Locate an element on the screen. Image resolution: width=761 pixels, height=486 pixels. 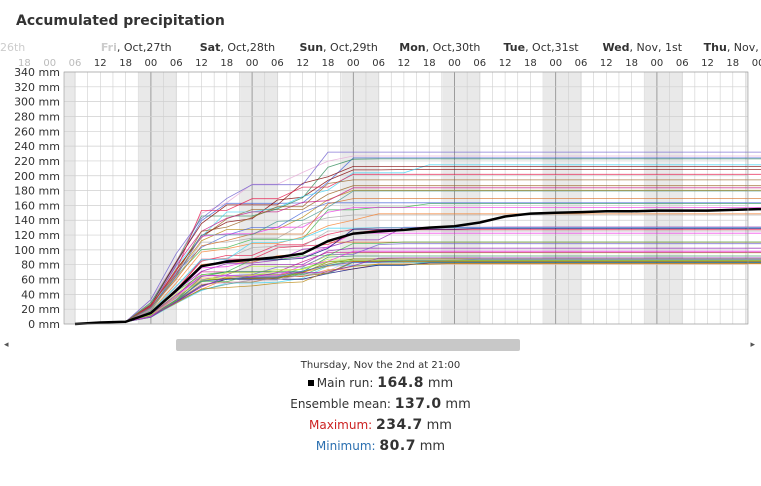
main-run-label: Main run: is located at coordinates (345, 383).